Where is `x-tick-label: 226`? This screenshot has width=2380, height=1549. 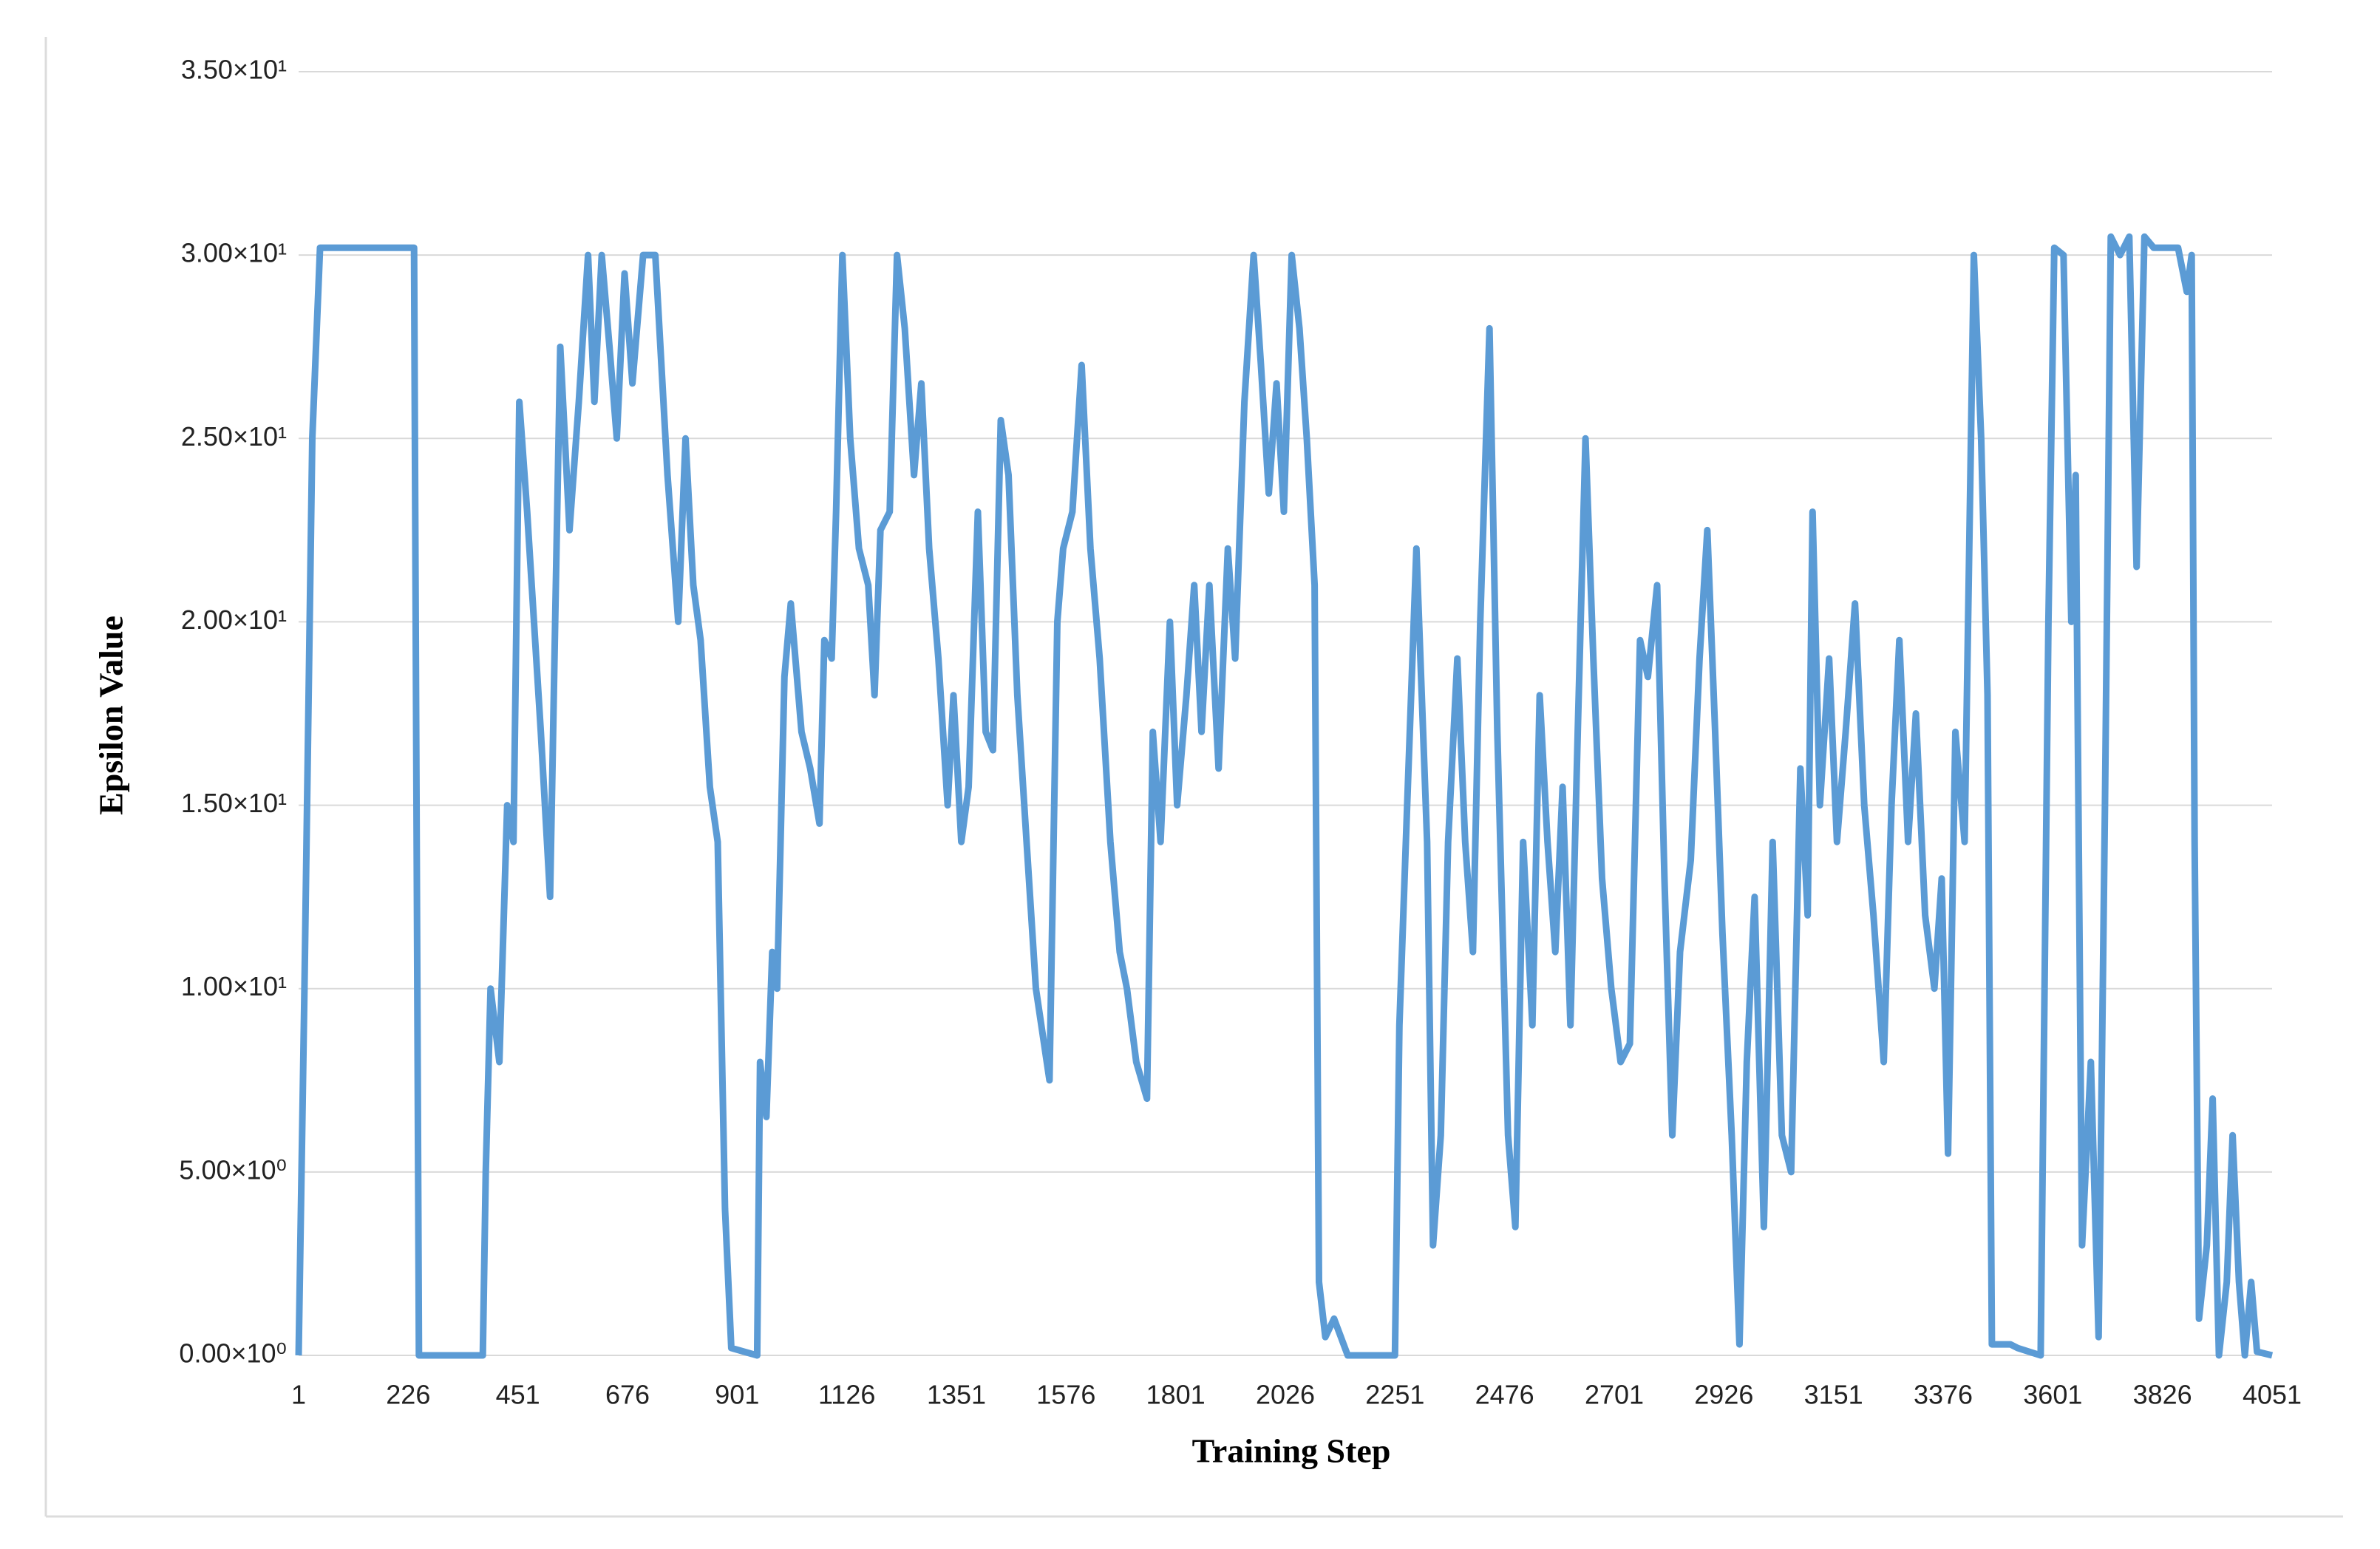 x-tick-label: 226 is located at coordinates (408, 1395).